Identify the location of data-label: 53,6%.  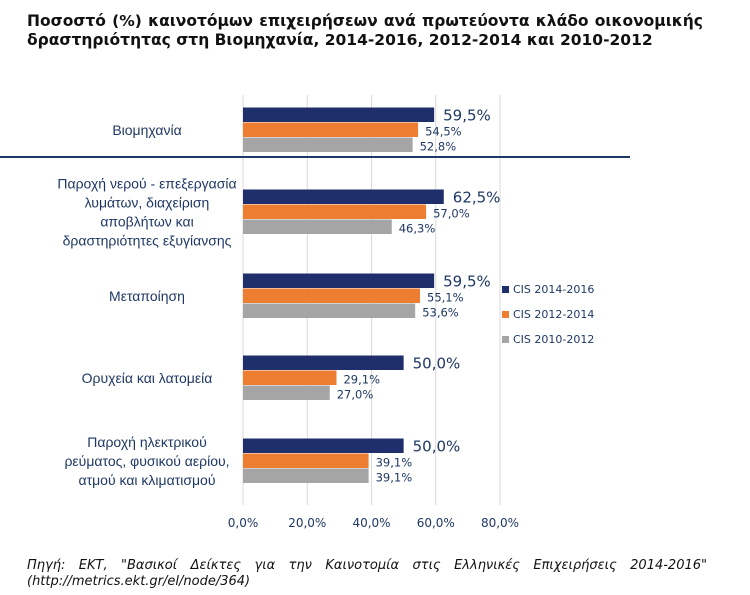
(440, 313).